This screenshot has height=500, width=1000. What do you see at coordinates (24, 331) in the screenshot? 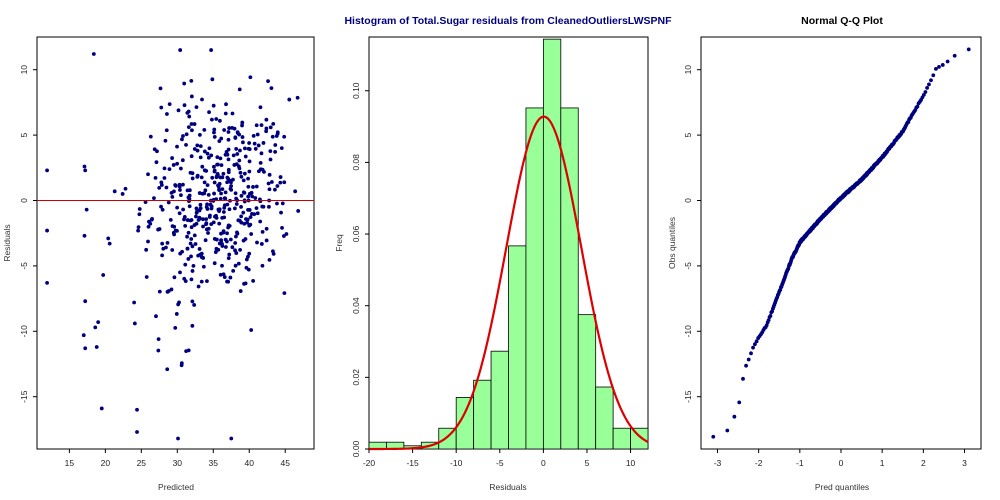
I see `y-tick-label: -10` at bounding box center [24, 331].